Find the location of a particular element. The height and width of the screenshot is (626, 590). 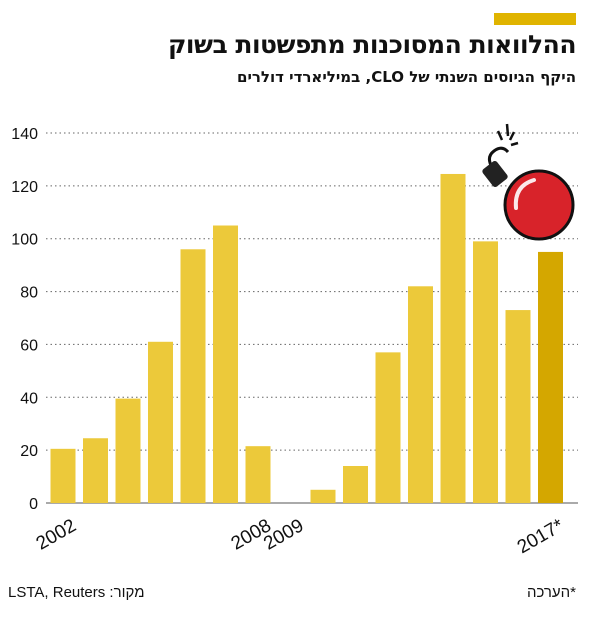

bar-2016 is located at coordinates (518, 406).